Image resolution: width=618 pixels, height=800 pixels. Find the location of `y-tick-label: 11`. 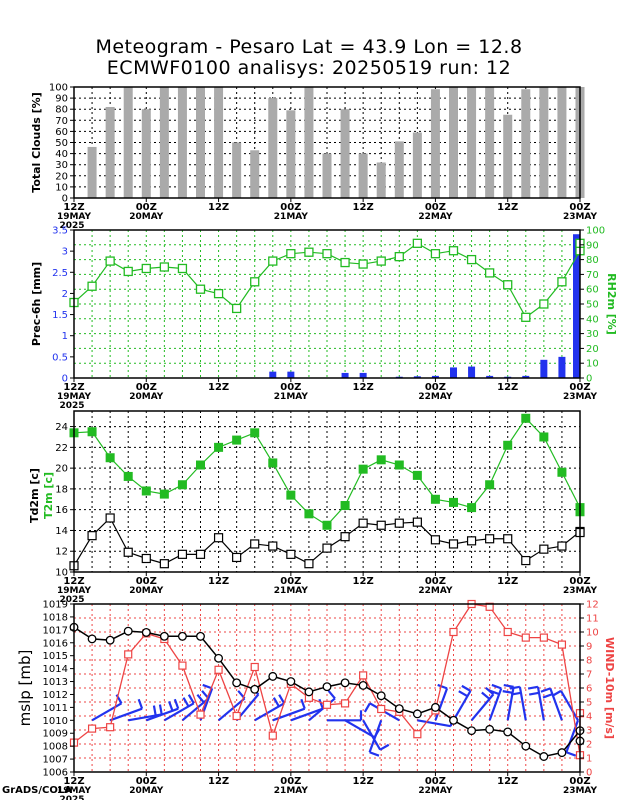

y-tick-label: 11 is located at coordinates (592, 619).